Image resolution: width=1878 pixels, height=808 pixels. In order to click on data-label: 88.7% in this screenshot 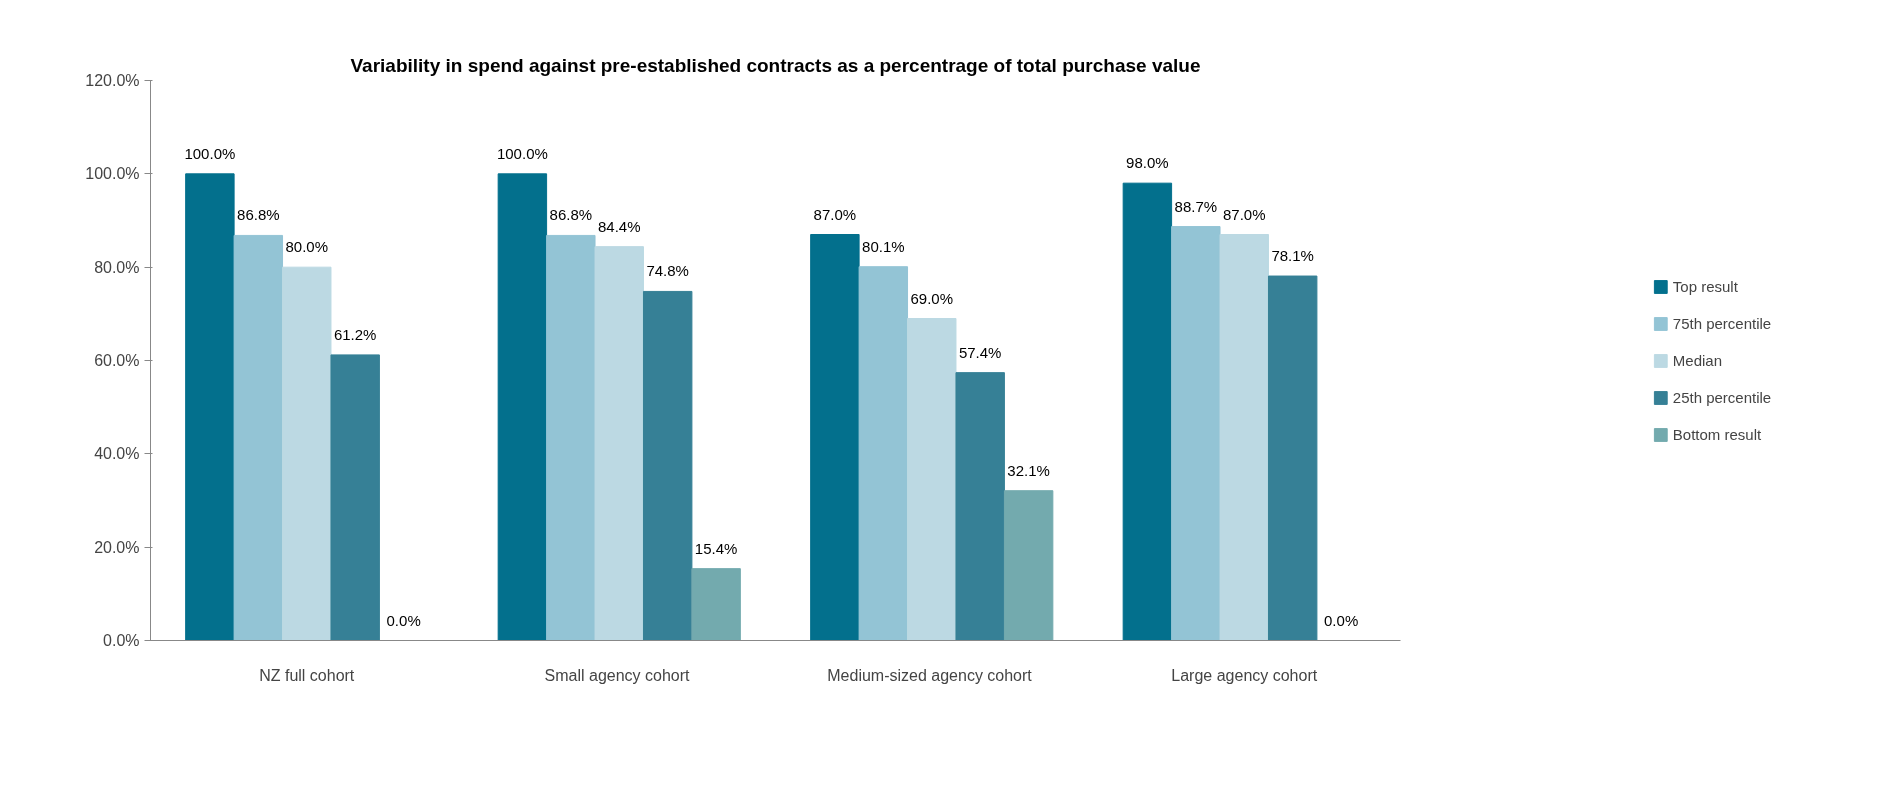, I will do `click(1196, 206)`.